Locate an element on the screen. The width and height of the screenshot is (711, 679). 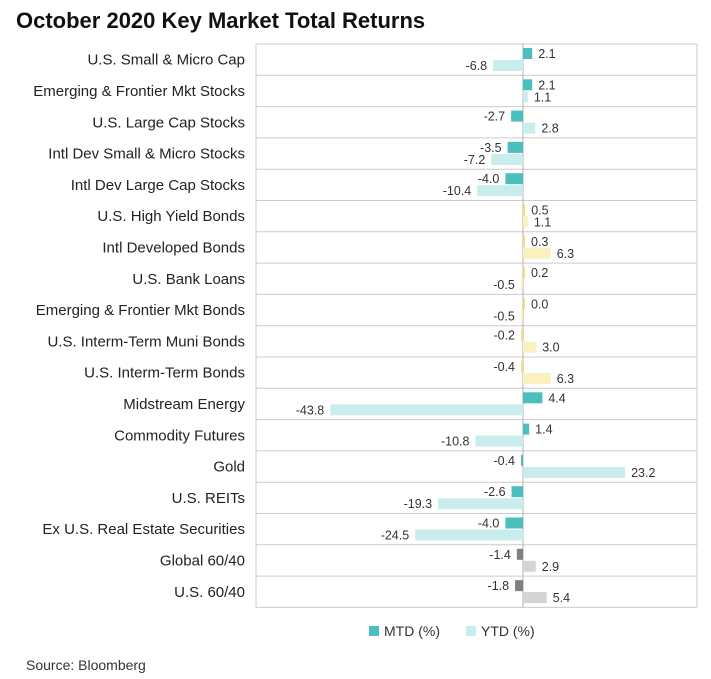
ytd-value-label: 3.0 is located at coordinates (550, 348).